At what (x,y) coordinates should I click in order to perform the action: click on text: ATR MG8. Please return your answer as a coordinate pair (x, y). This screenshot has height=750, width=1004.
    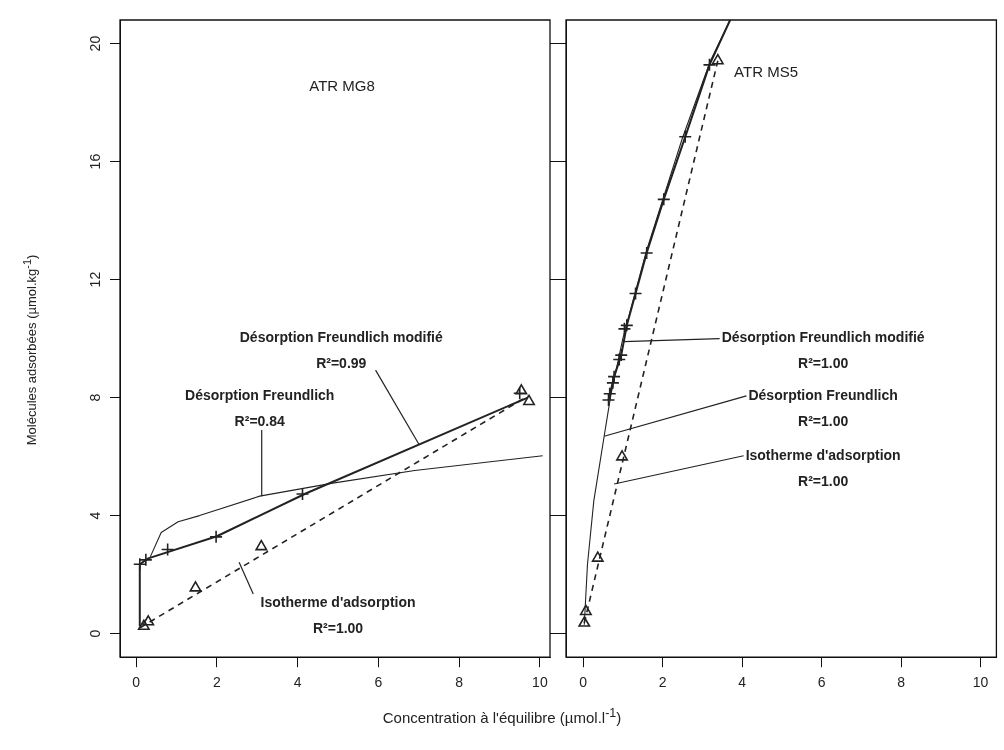
    Looking at the image, I should click on (342, 85).